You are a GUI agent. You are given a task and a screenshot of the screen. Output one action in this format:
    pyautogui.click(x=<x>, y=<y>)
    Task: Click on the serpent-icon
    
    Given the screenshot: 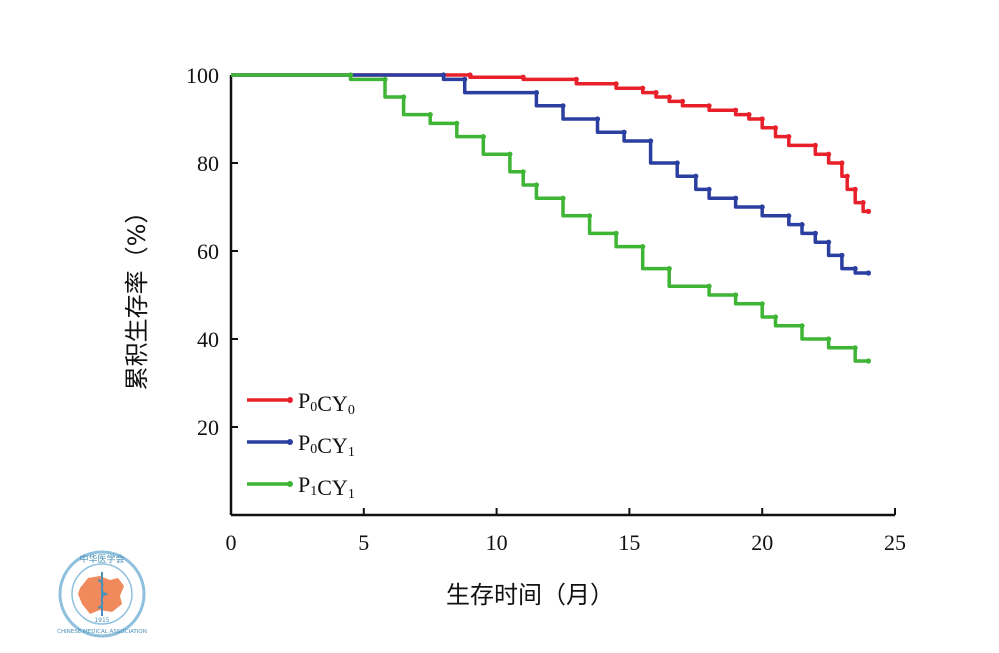 What is the action you would take?
    pyautogui.click(x=103, y=594)
    